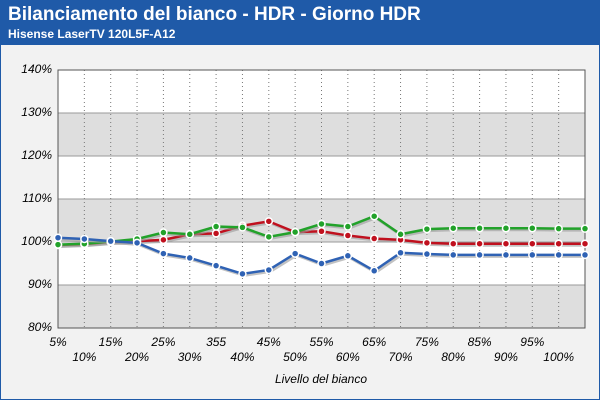 The image size is (600, 400). What do you see at coordinates (190, 357) in the screenshot?
I see `x-tick-label: 30%` at bounding box center [190, 357].